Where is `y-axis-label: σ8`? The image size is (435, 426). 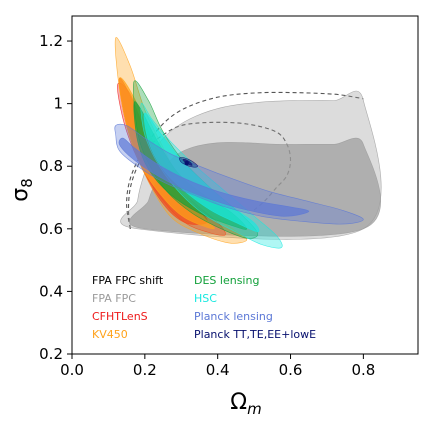 y-axis-label: σ8 is located at coordinates (22, 190).